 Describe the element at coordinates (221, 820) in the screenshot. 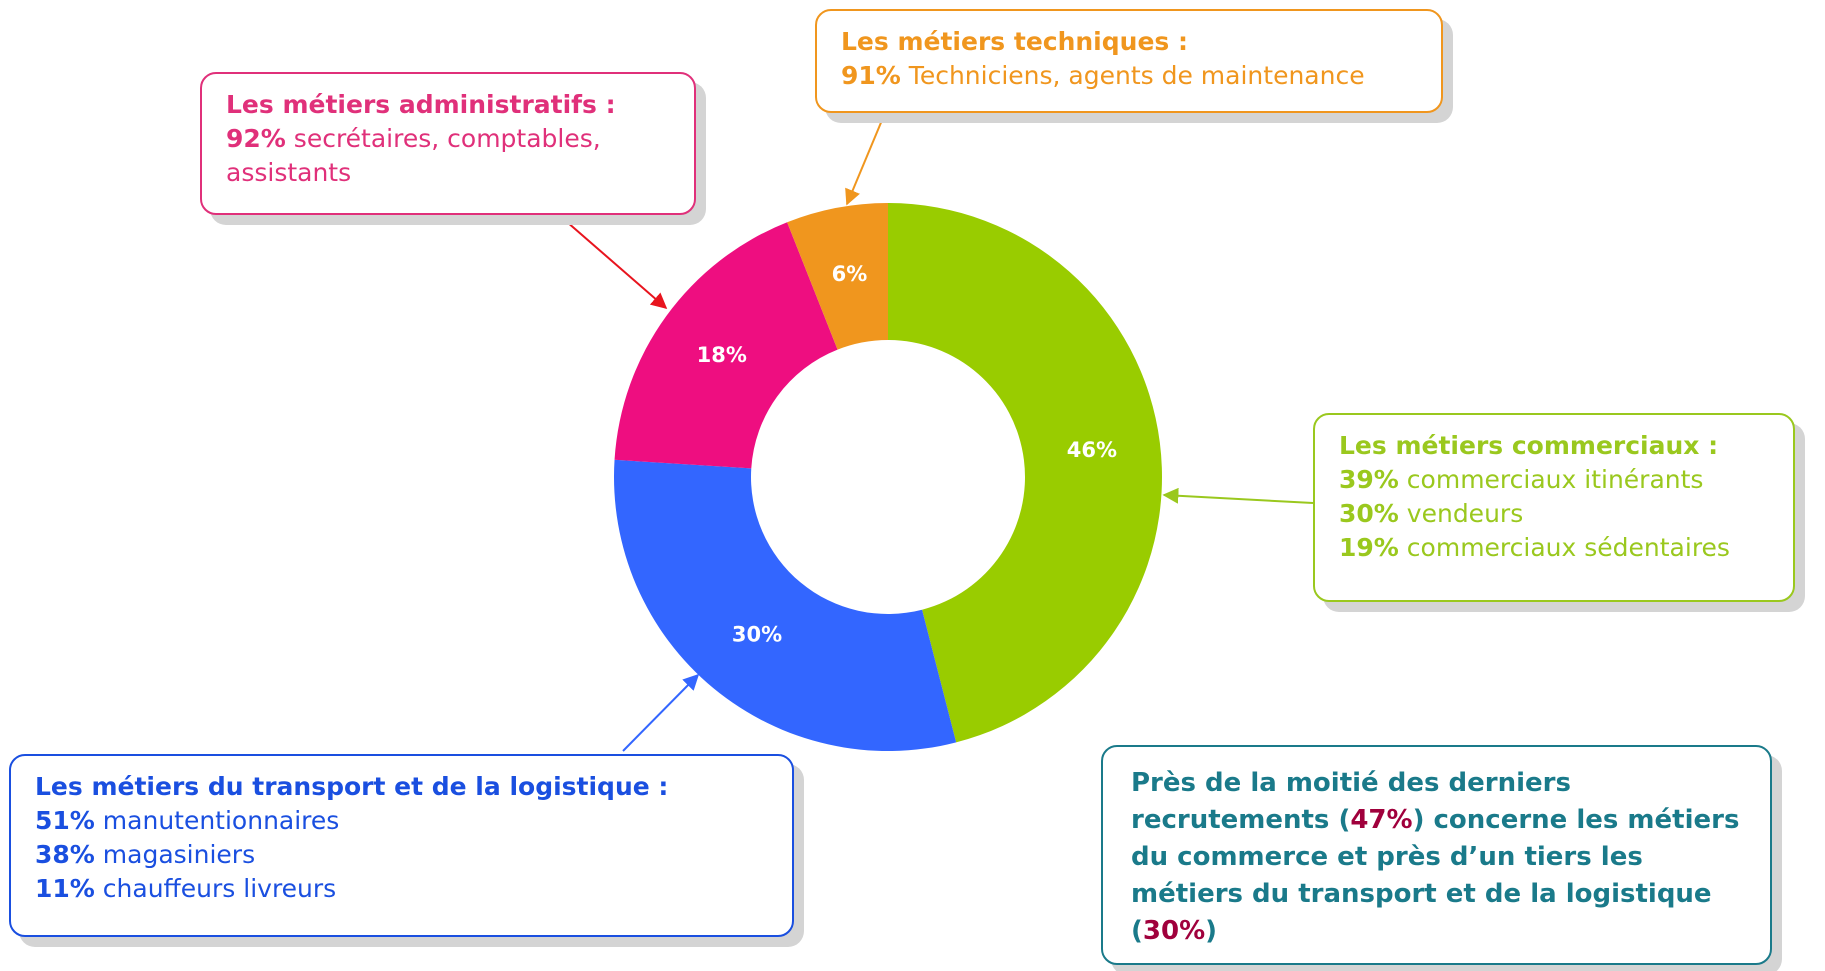

I see `callout-text: manutentionnaires` at that location.